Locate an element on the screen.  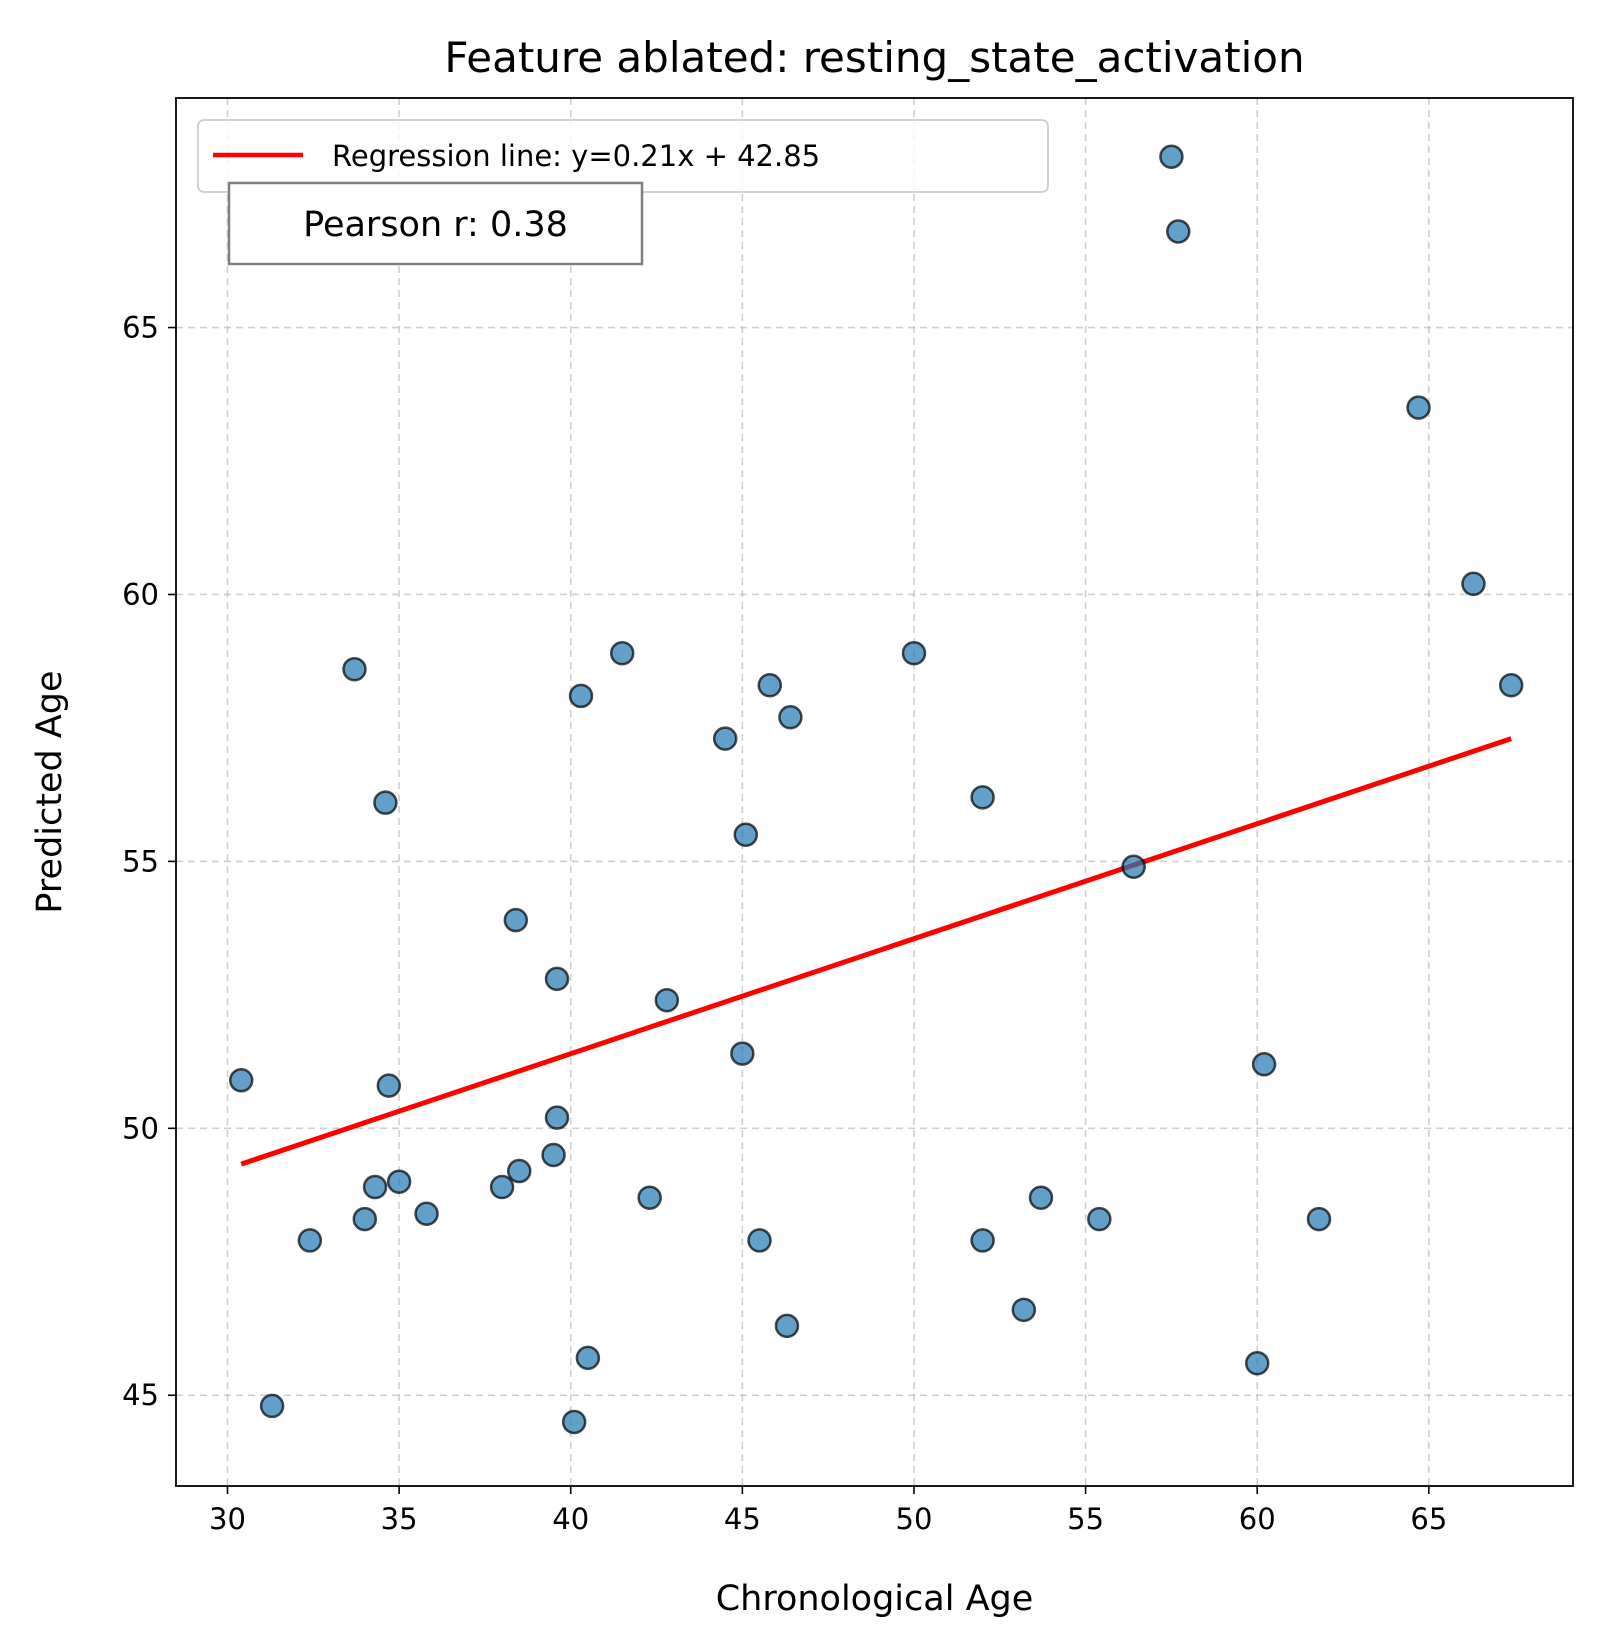
legend-label: Regression line: y=0.21x + 42.85 is located at coordinates (576, 156).